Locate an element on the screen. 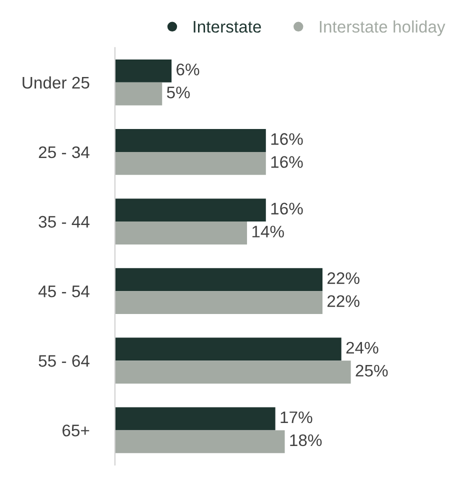  legend-label: Interstate holiday is located at coordinates (383, 28).